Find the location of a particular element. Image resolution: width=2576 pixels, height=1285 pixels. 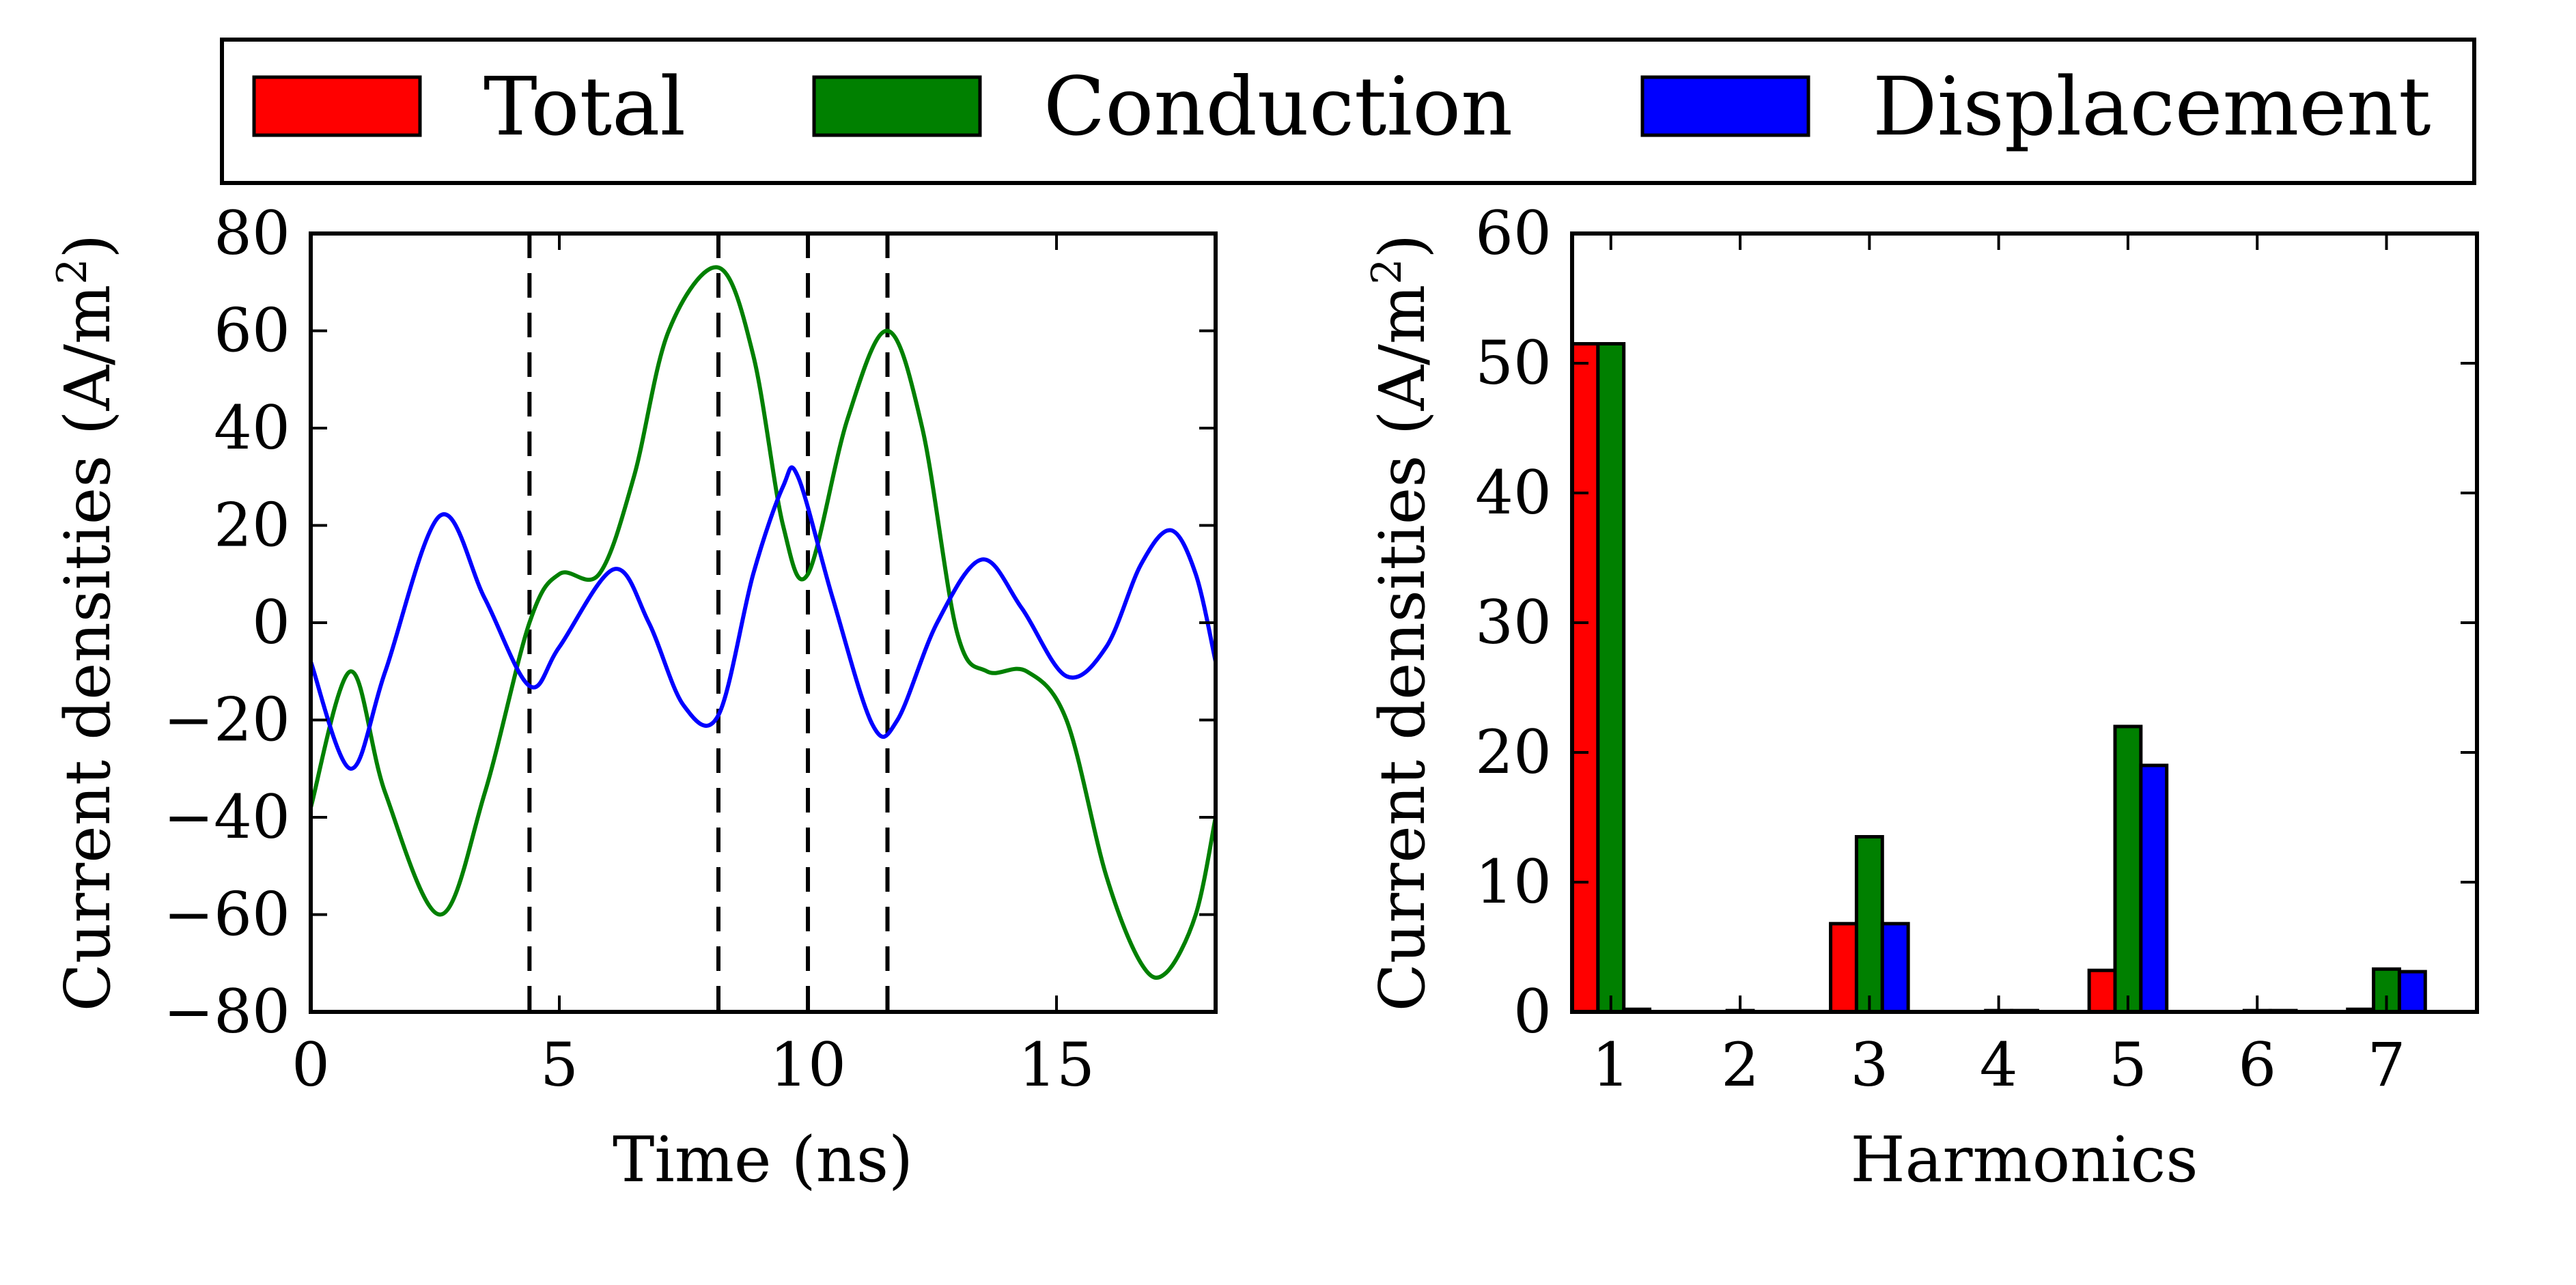

bar-displacement-h3 is located at coordinates (1895, 968).